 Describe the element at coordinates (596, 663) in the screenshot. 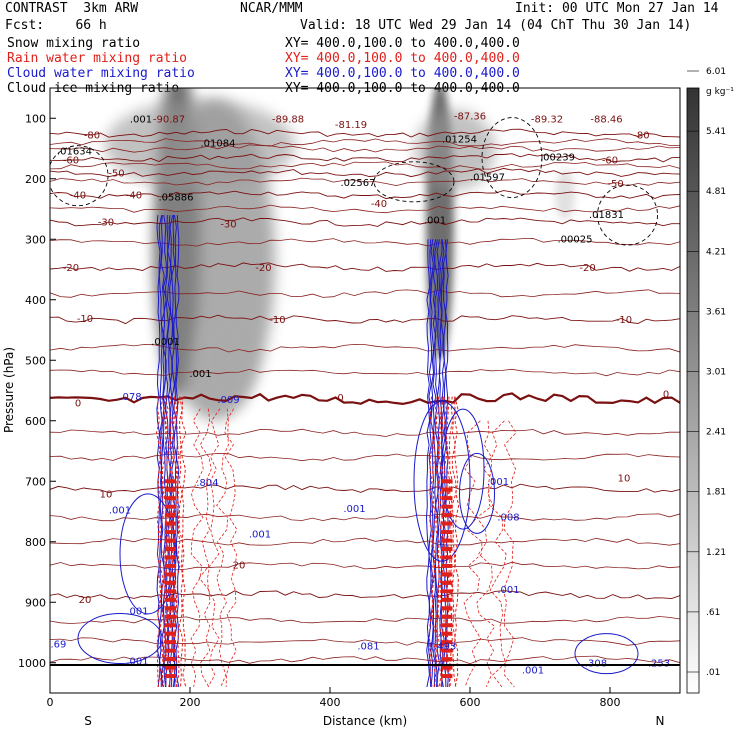

I see `extremum-label: .308` at that location.